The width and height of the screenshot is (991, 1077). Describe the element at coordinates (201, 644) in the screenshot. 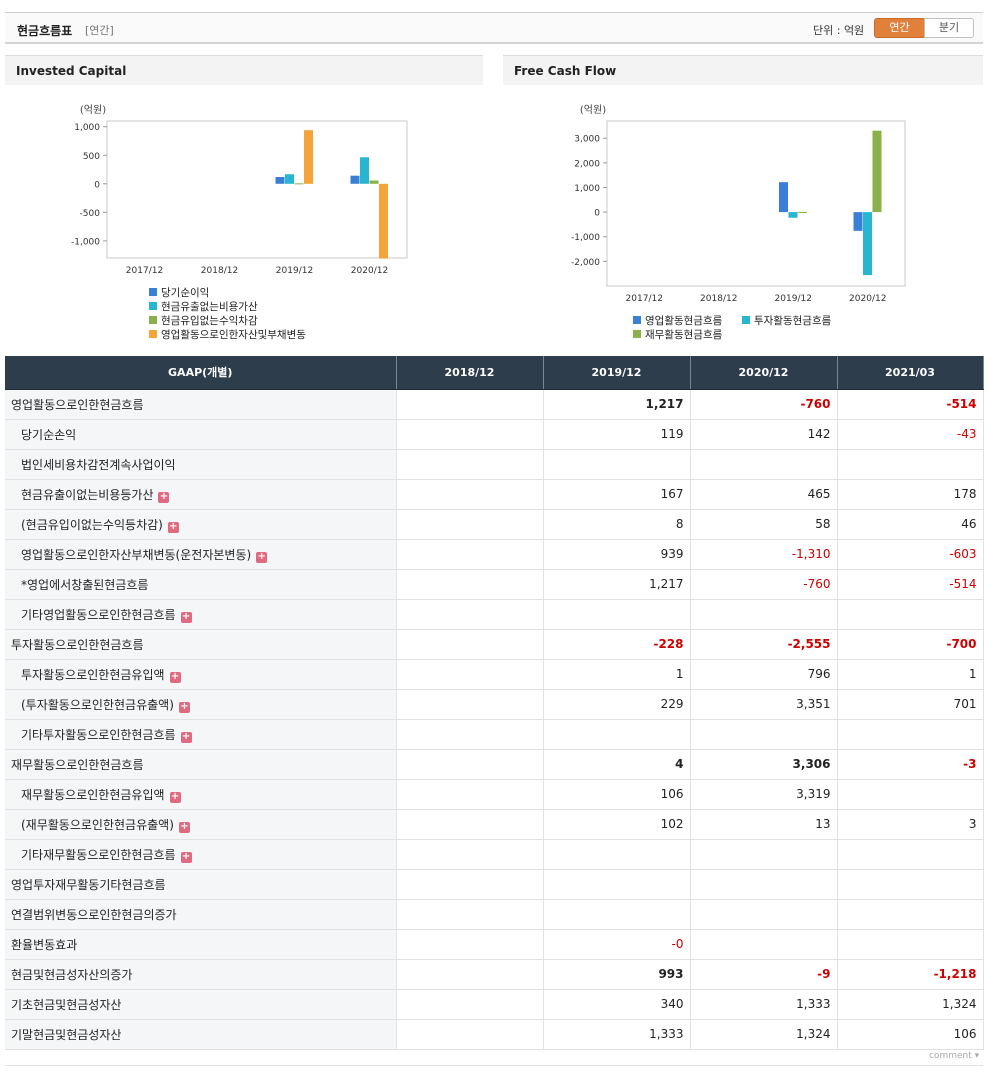

I see `row-label-cell: 투자활동으로인한현금흐름` at that location.